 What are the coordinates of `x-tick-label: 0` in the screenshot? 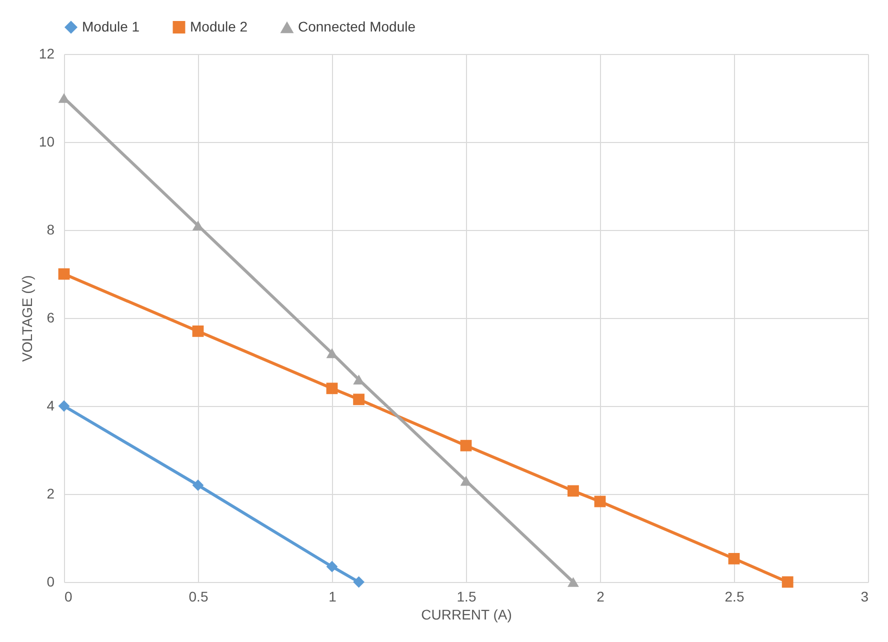 It's located at (68, 596).